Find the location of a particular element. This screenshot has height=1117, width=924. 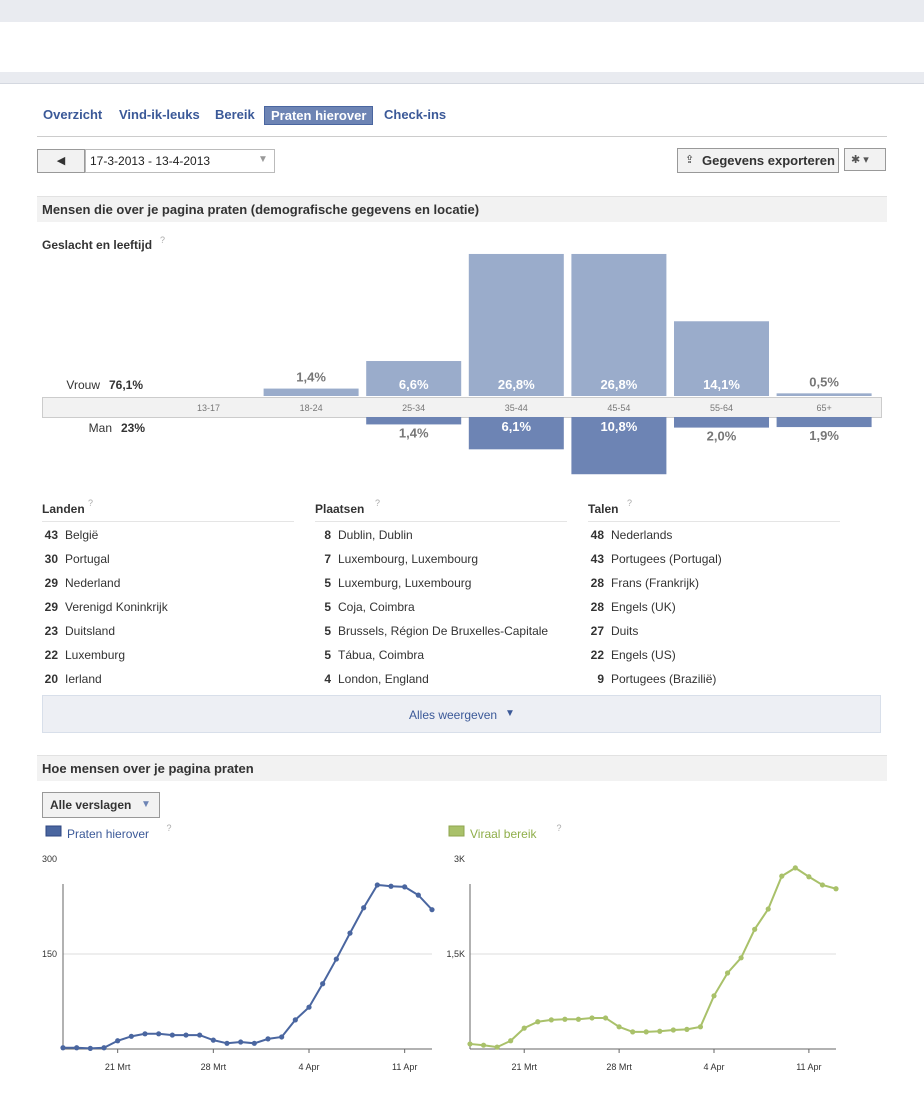

date-picker: 17-3-2013 - 13-4-2013 ▼ is located at coordinates (180, 161).